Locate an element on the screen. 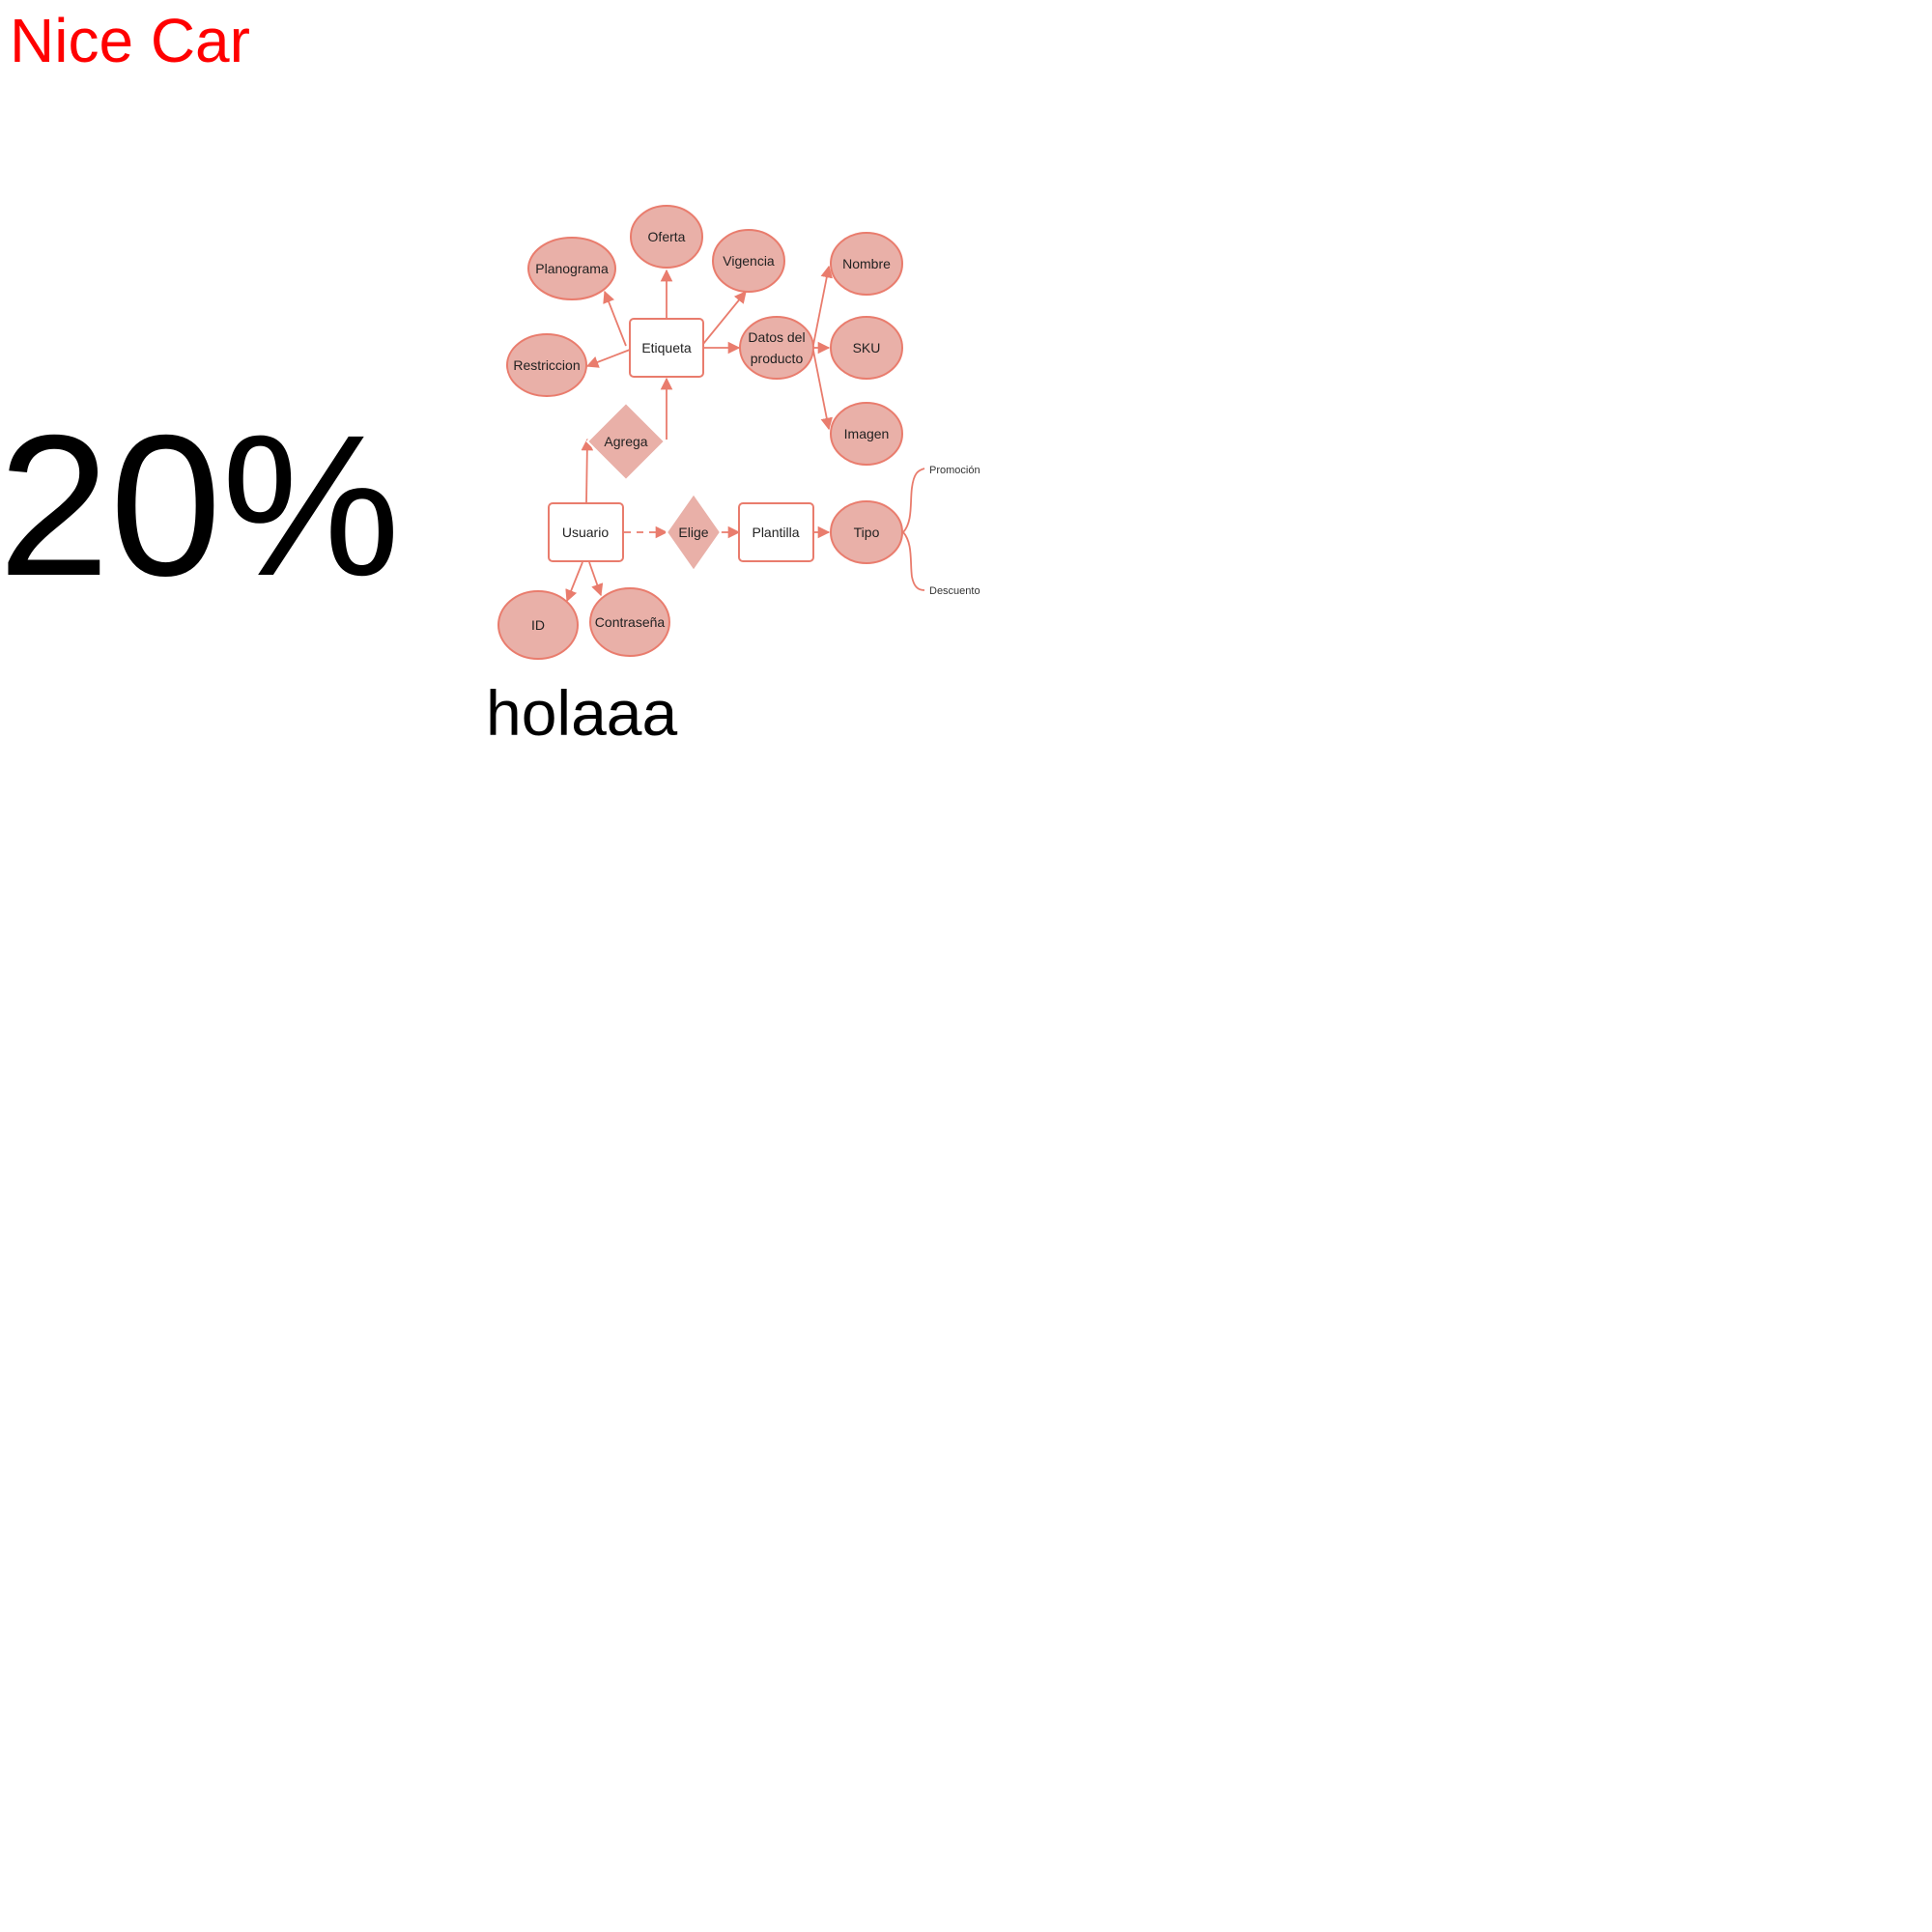 This screenshot has width=1932, height=1932. svg-text: Imagen is located at coordinates (867, 433).